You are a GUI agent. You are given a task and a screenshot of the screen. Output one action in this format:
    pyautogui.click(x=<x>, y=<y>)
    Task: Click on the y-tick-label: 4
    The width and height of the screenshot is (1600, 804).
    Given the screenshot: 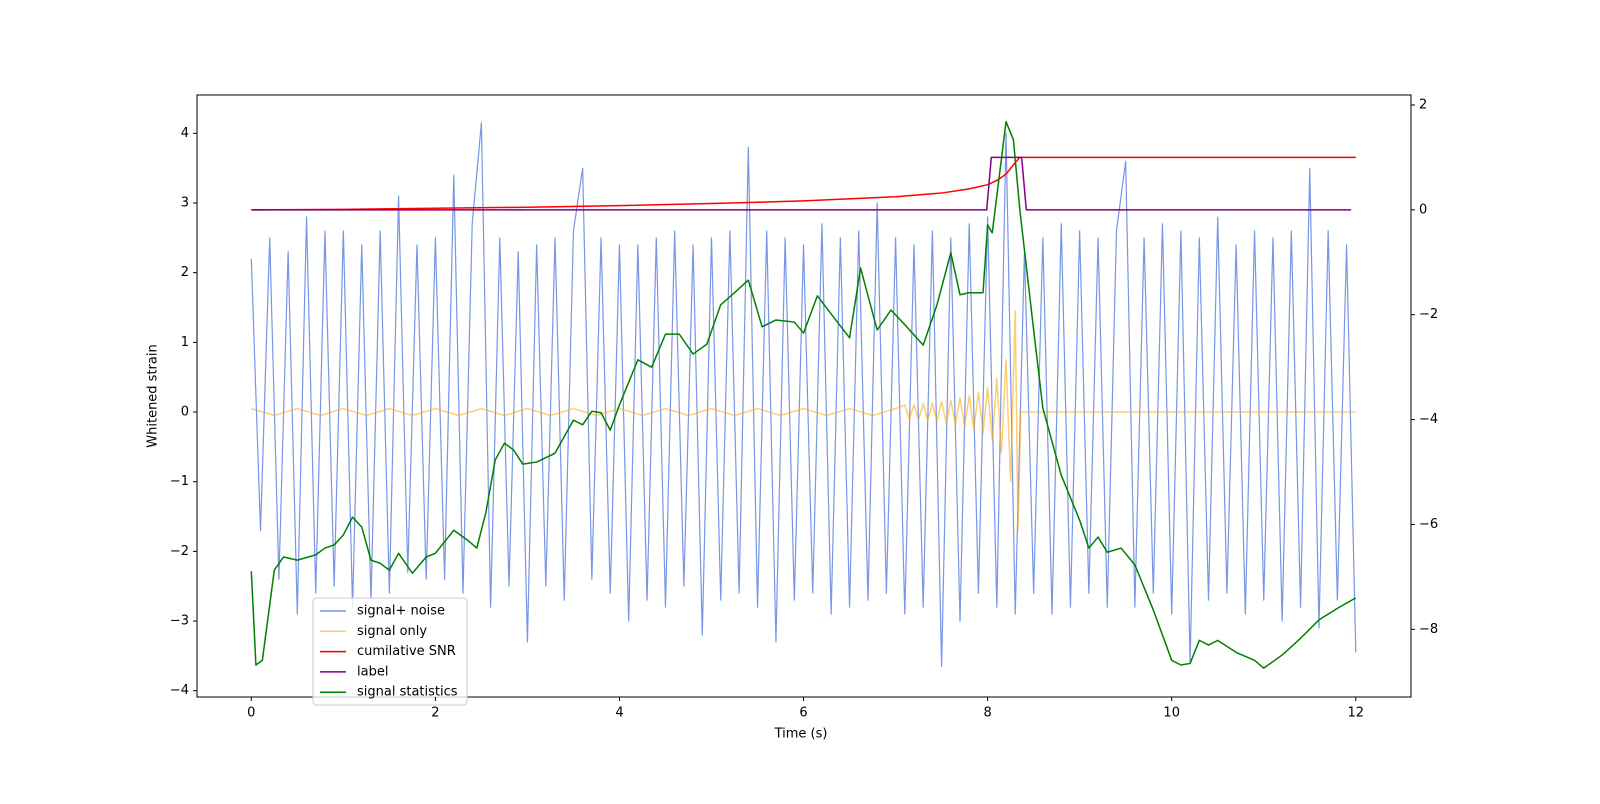 What is the action you would take?
    pyautogui.click(x=185, y=133)
    